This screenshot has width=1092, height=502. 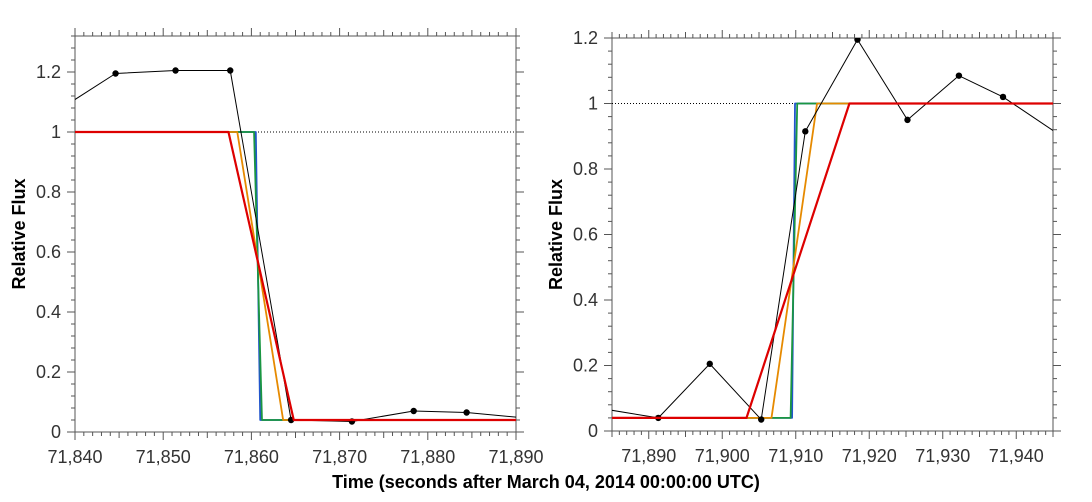 What do you see at coordinates (795, 456) in the screenshot?
I see `x-tick-label: 71,910` at bounding box center [795, 456].